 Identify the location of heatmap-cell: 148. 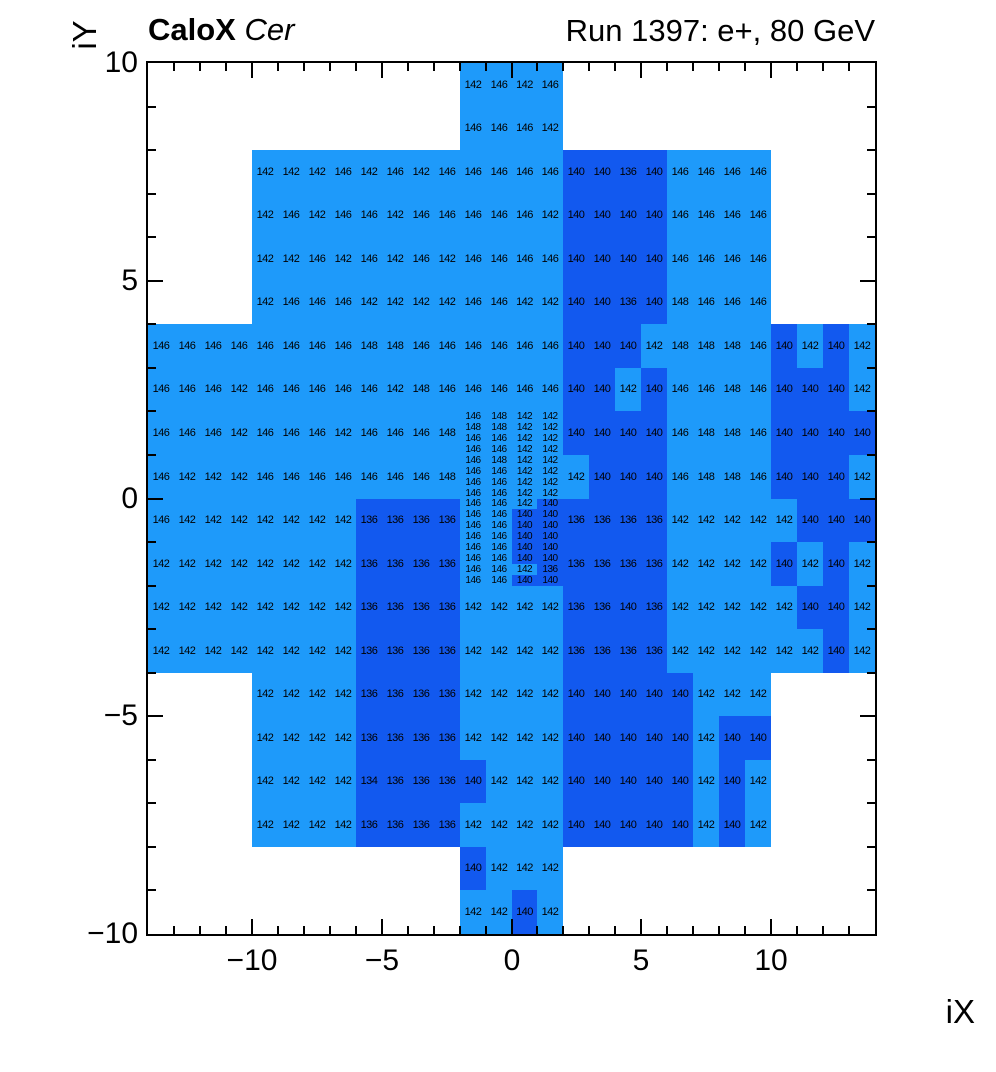
(732, 389).